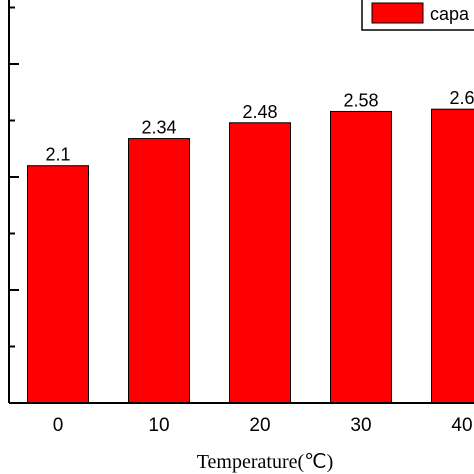 This screenshot has height=474, width=474. I want to click on x-axis-title: Temperature(℃), so click(265, 462).